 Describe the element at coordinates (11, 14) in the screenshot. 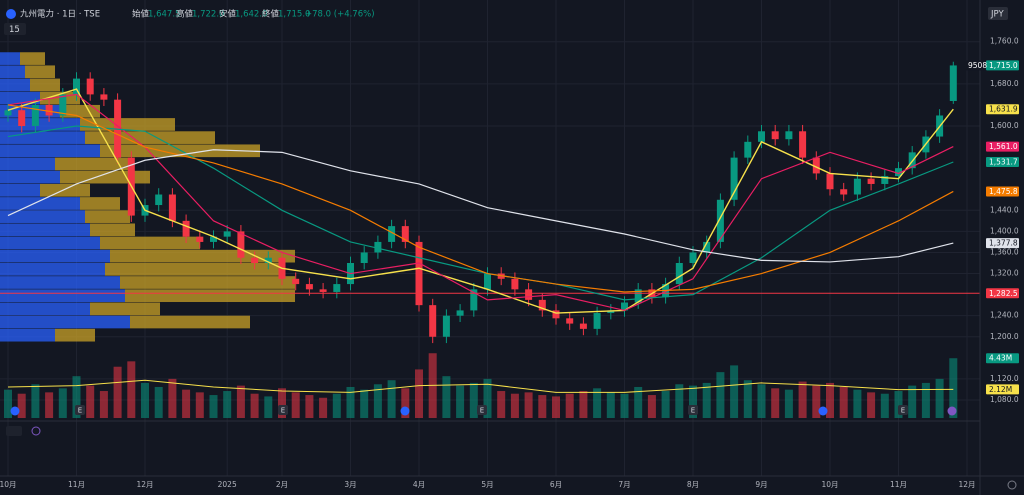

I see `symbol-icon` at that location.